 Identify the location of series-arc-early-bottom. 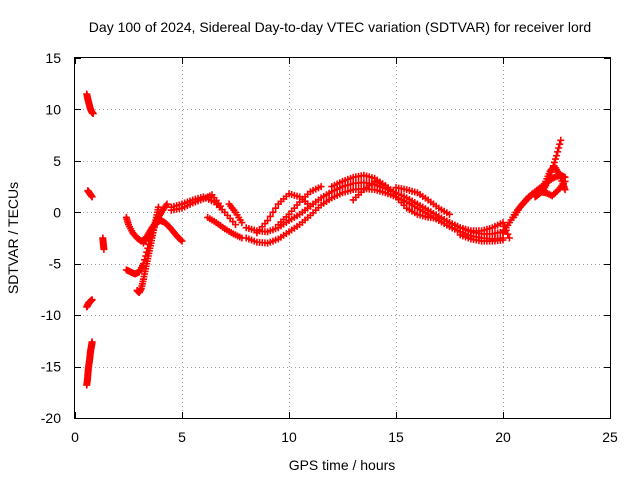
(89, 363).